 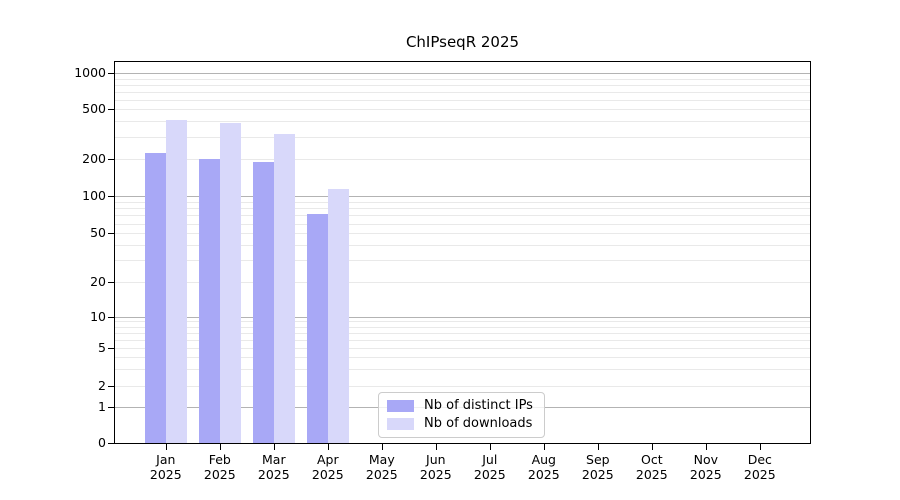 What do you see at coordinates (90, 73) in the screenshot?
I see `y-axis-tick-label: 1000` at bounding box center [90, 73].